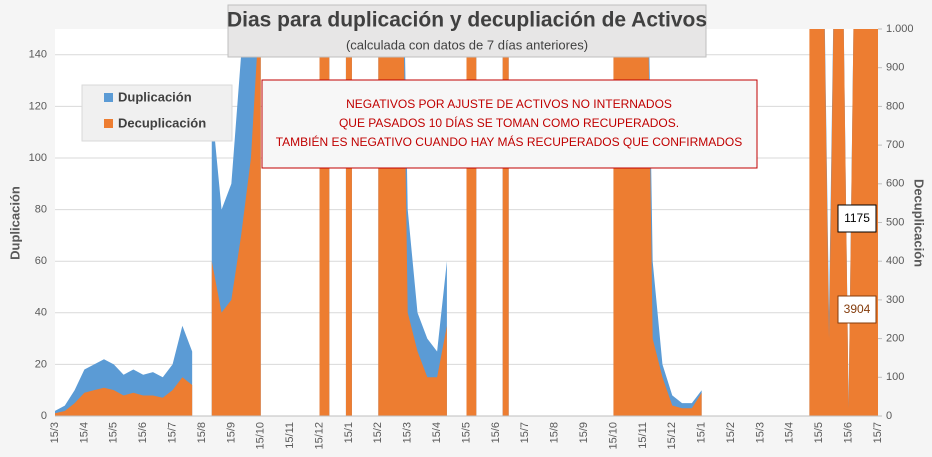 The height and width of the screenshot is (457, 932). I want to click on y2-tick-label: 1.000, so click(900, 29).